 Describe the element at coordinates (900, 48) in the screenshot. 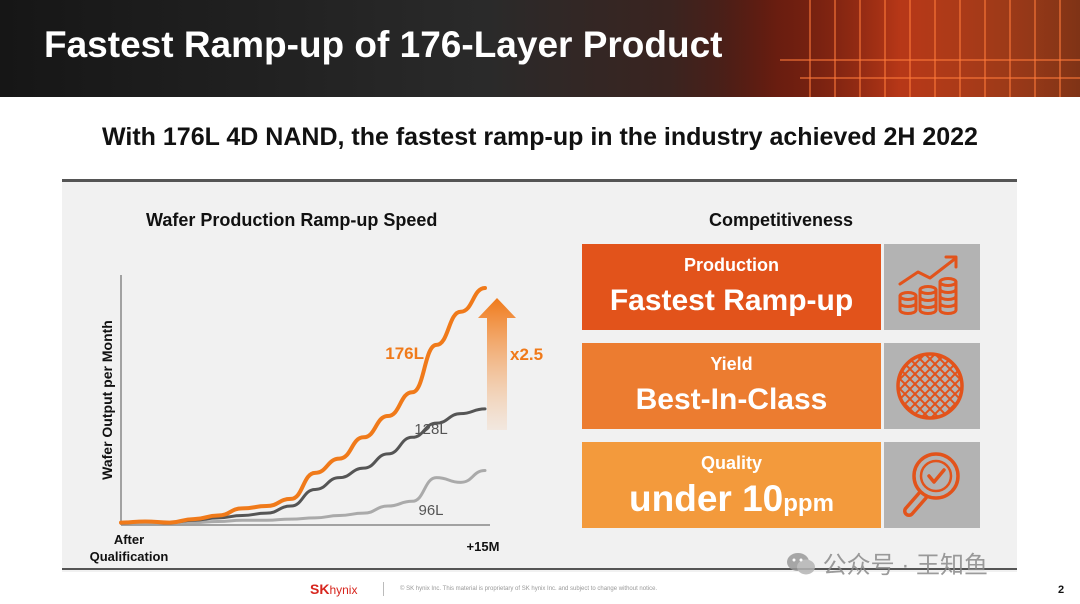

I see `banner-decoration` at that location.